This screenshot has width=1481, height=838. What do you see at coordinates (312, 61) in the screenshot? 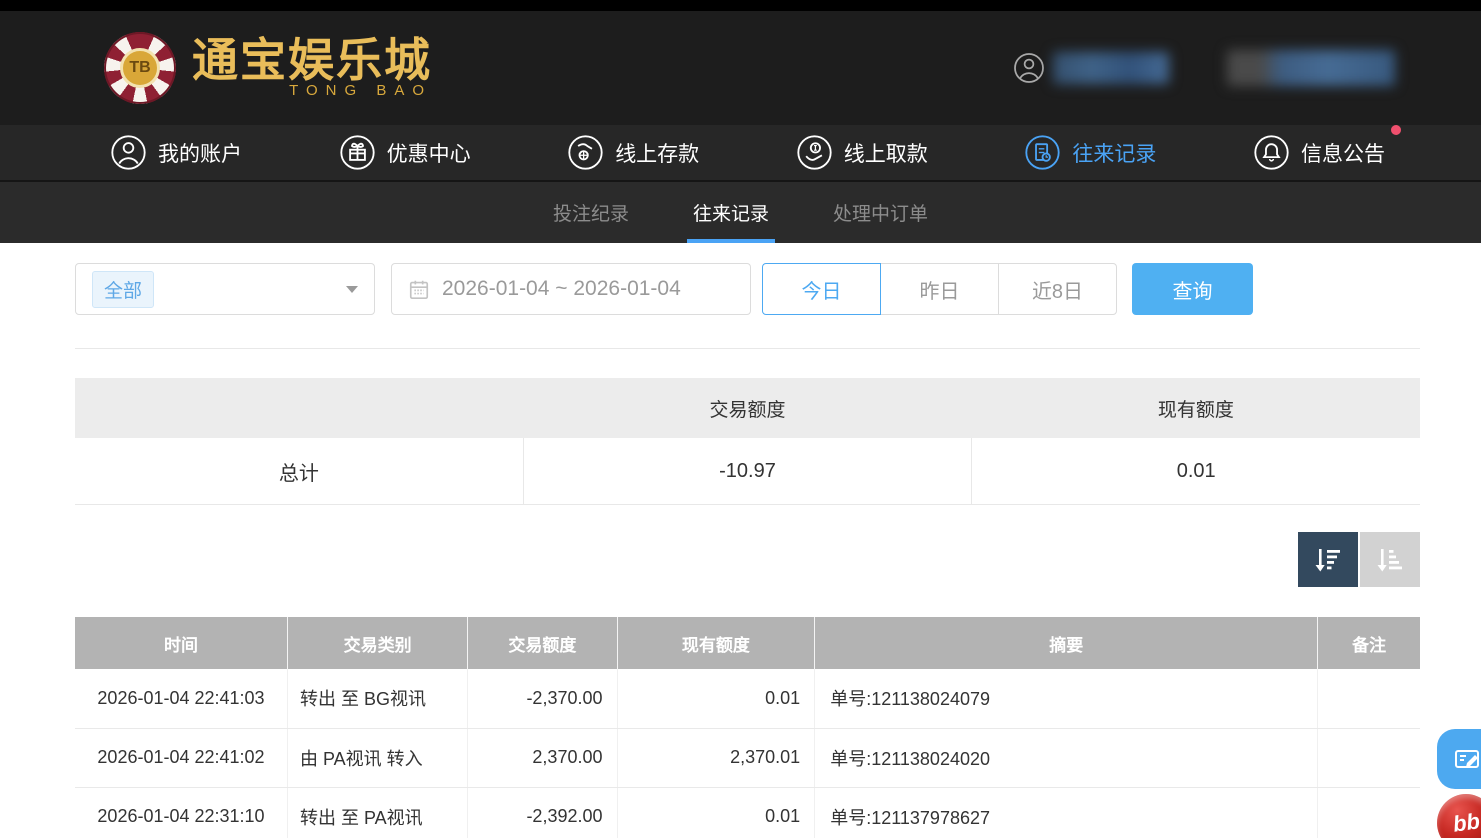
I see `brand-title: 通宝娱乐城` at bounding box center [312, 61].